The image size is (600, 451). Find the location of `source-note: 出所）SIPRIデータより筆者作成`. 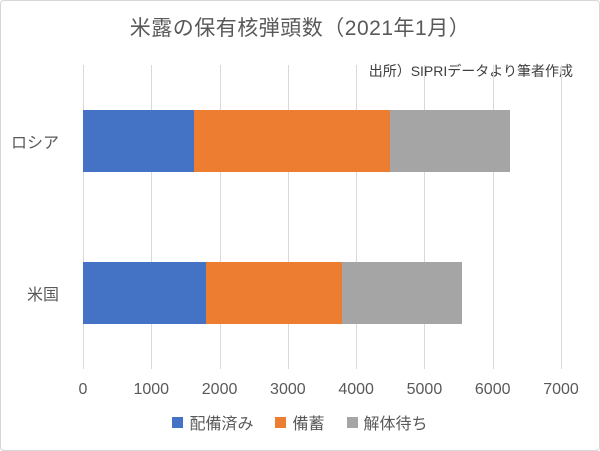

source-note: 出所）SIPRIデータより筆者作成 is located at coordinates (470, 71).